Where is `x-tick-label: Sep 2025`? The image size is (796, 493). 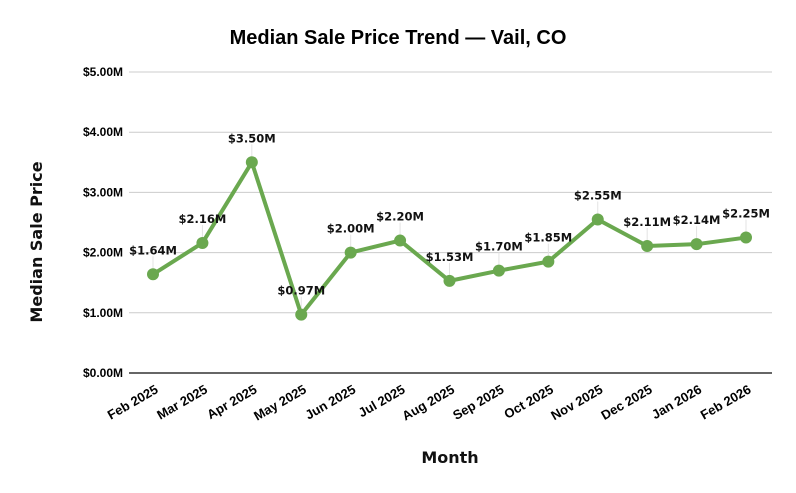 x-tick-label: Sep 2025 is located at coordinates (478, 402).